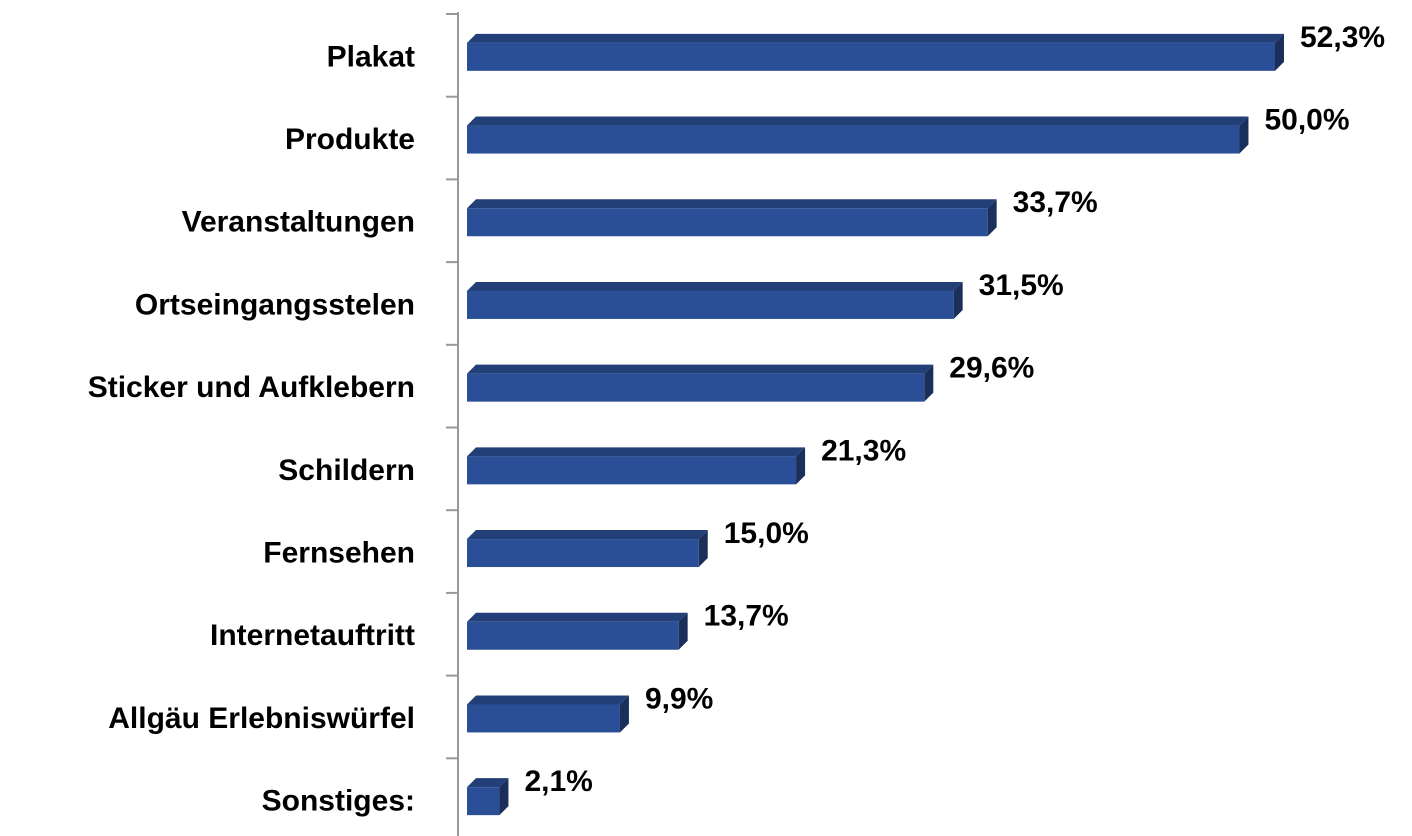 The height and width of the screenshot is (836, 1412). What do you see at coordinates (371, 56) in the screenshot?
I see `category-label: Plakat` at bounding box center [371, 56].